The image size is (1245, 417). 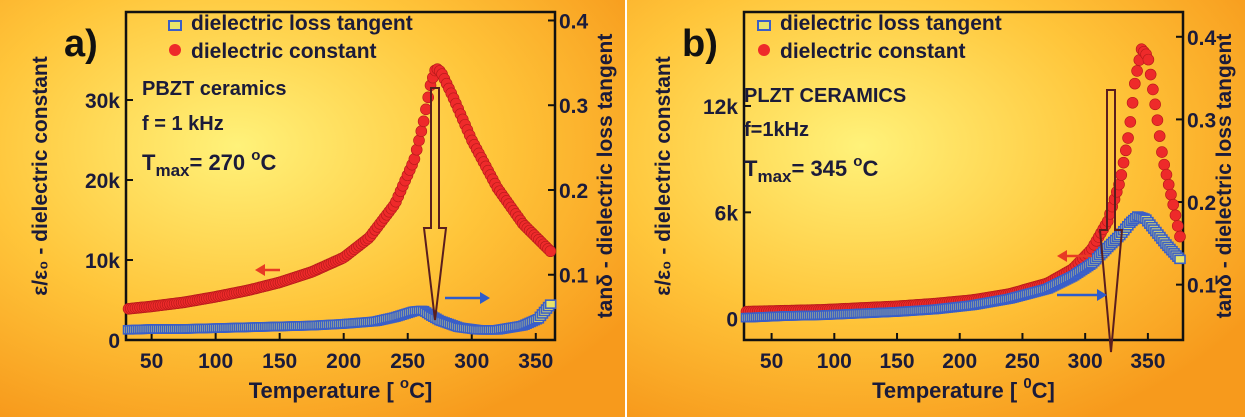 What do you see at coordinates (1202, 38) in the screenshot?
I see `chart-b-y-right-tick-label: 0.4` at bounding box center [1202, 38].